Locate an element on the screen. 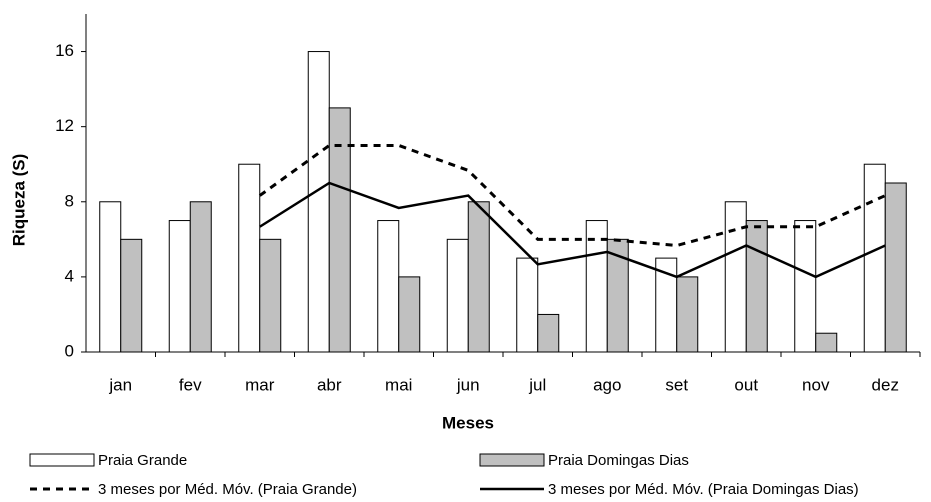  y-tick-label: 4 is located at coordinates (69, 275).